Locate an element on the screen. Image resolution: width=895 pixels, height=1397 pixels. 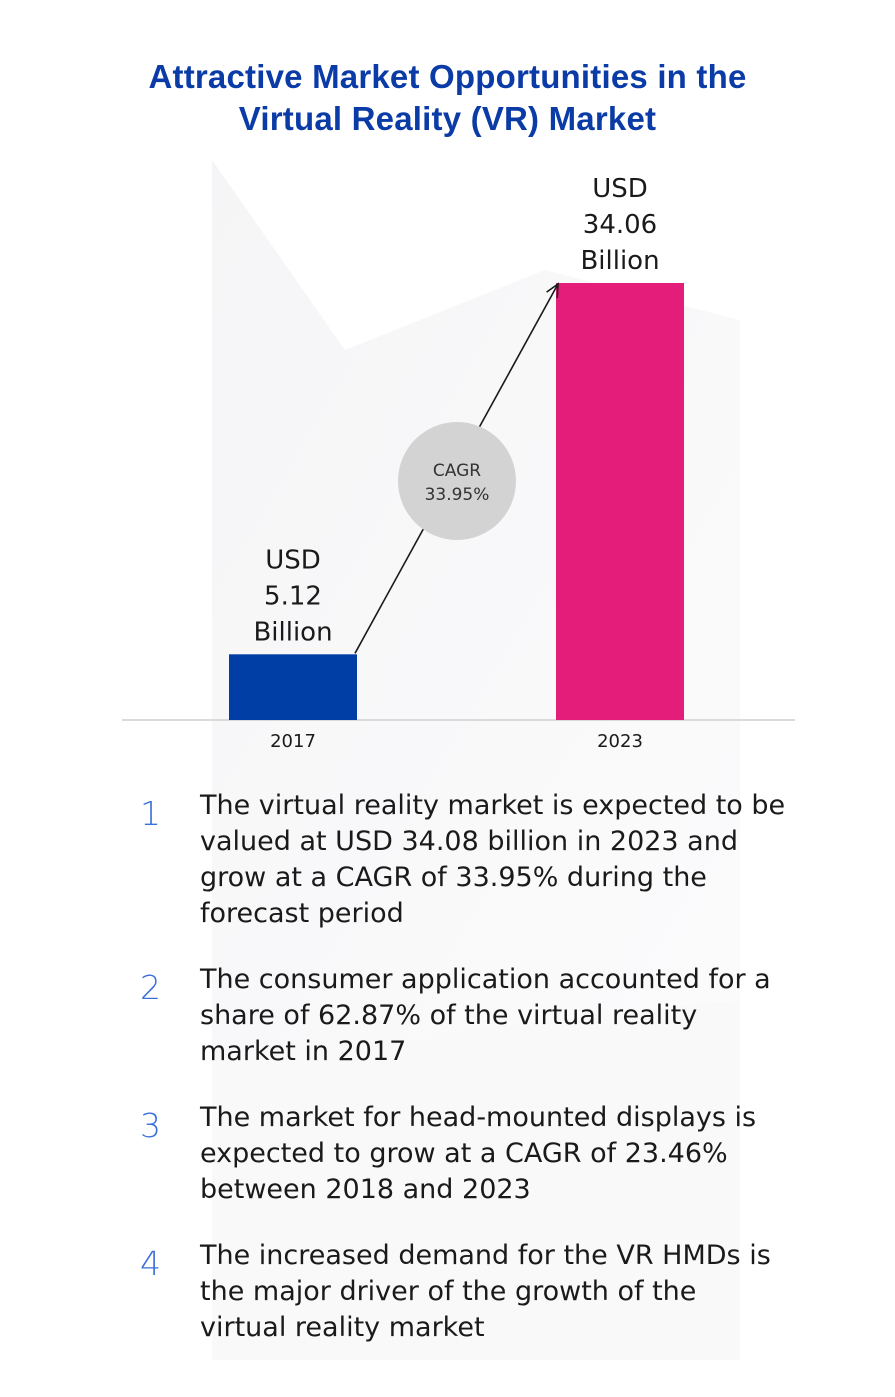
growth-arrow-head is located at coordinates (552, 290).